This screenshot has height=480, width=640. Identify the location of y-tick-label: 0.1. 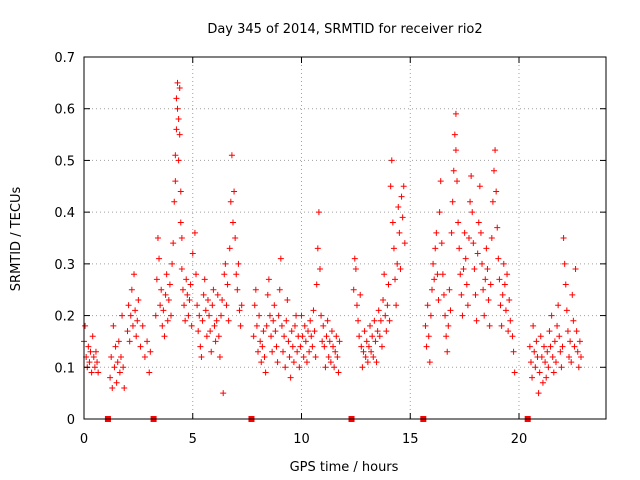
(64, 368).